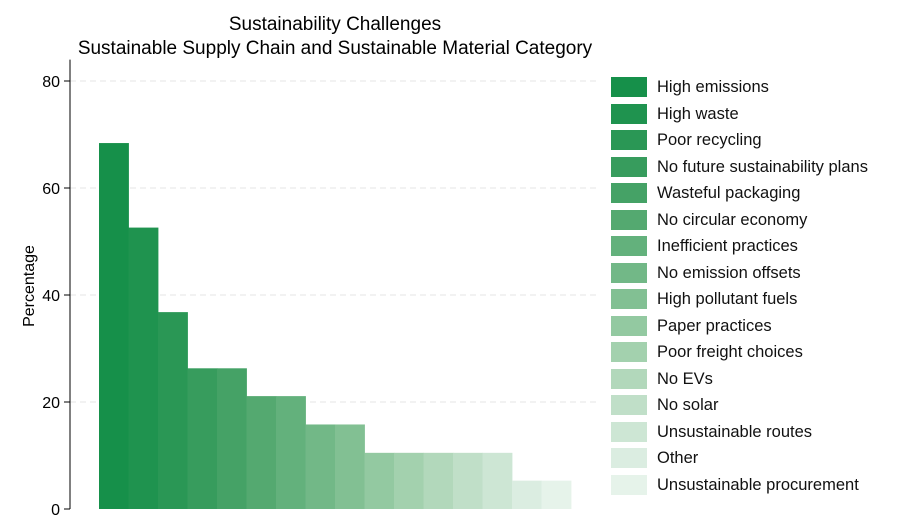 The image size is (904, 528). I want to click on bar-other, so click(527, 494).